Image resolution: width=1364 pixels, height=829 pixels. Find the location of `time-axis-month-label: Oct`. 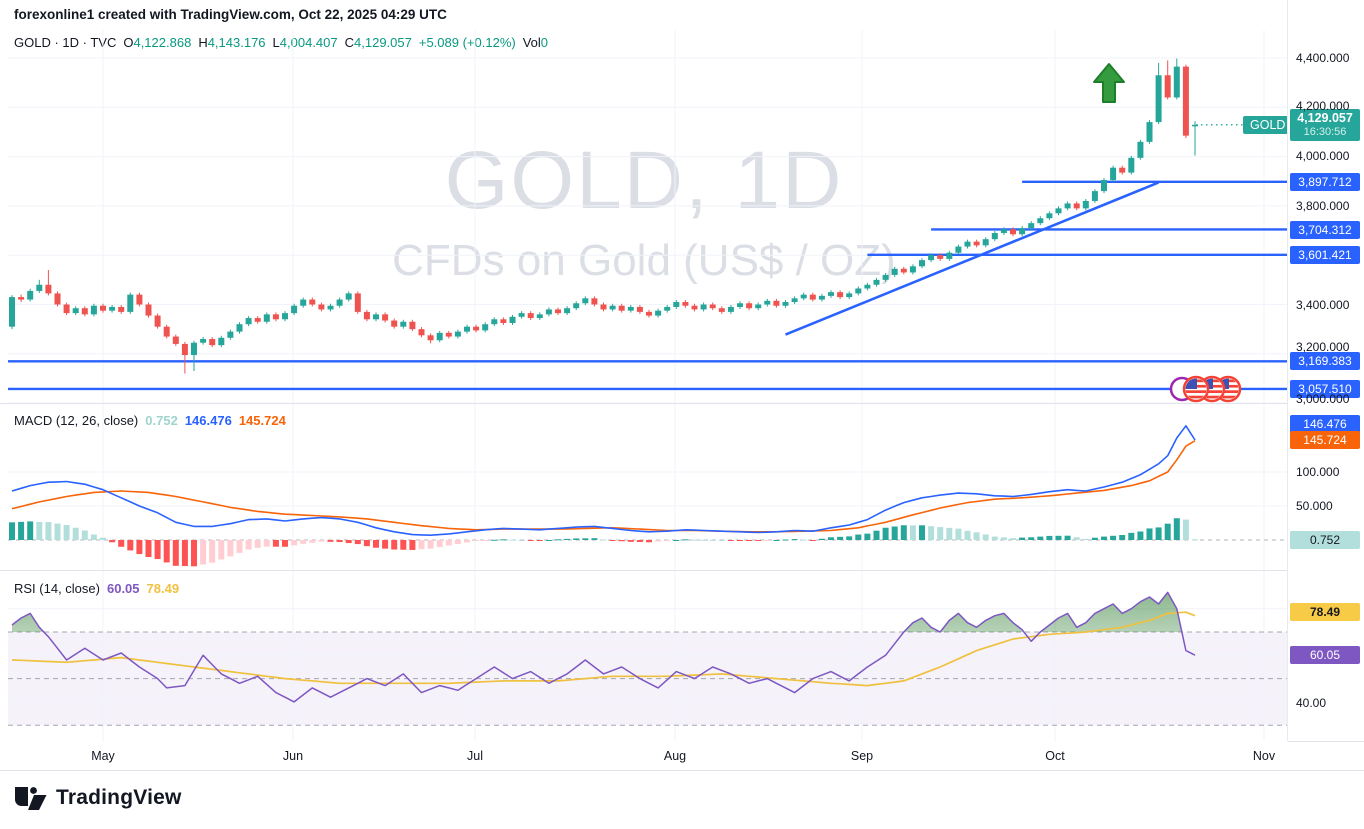

time-axis-month-label: Oct is located at coordinates (1055, 756).